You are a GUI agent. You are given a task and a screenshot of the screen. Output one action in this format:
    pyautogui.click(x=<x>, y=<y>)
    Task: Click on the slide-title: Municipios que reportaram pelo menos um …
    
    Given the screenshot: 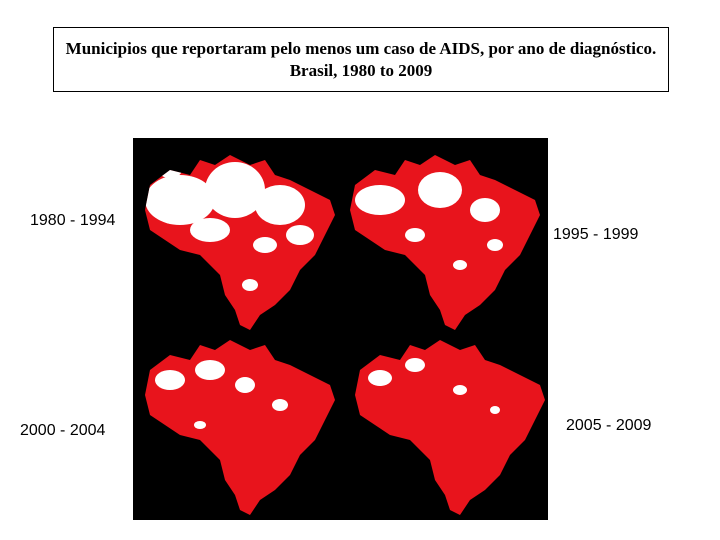 What is the action you would take?
    pyautogui.click(x=361, y=59)
    